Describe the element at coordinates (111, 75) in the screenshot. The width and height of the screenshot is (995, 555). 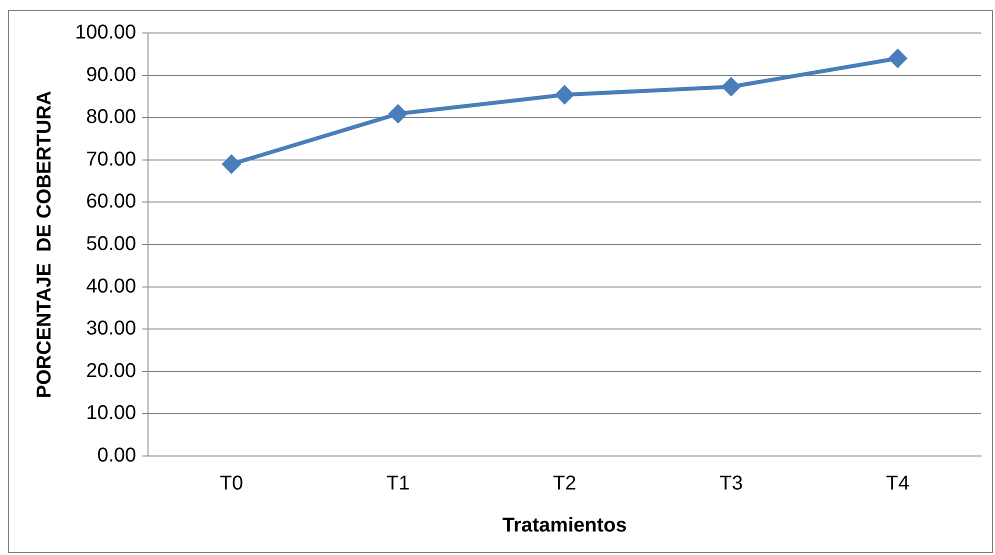
I see `y-tick-label: 90.00` at that location.